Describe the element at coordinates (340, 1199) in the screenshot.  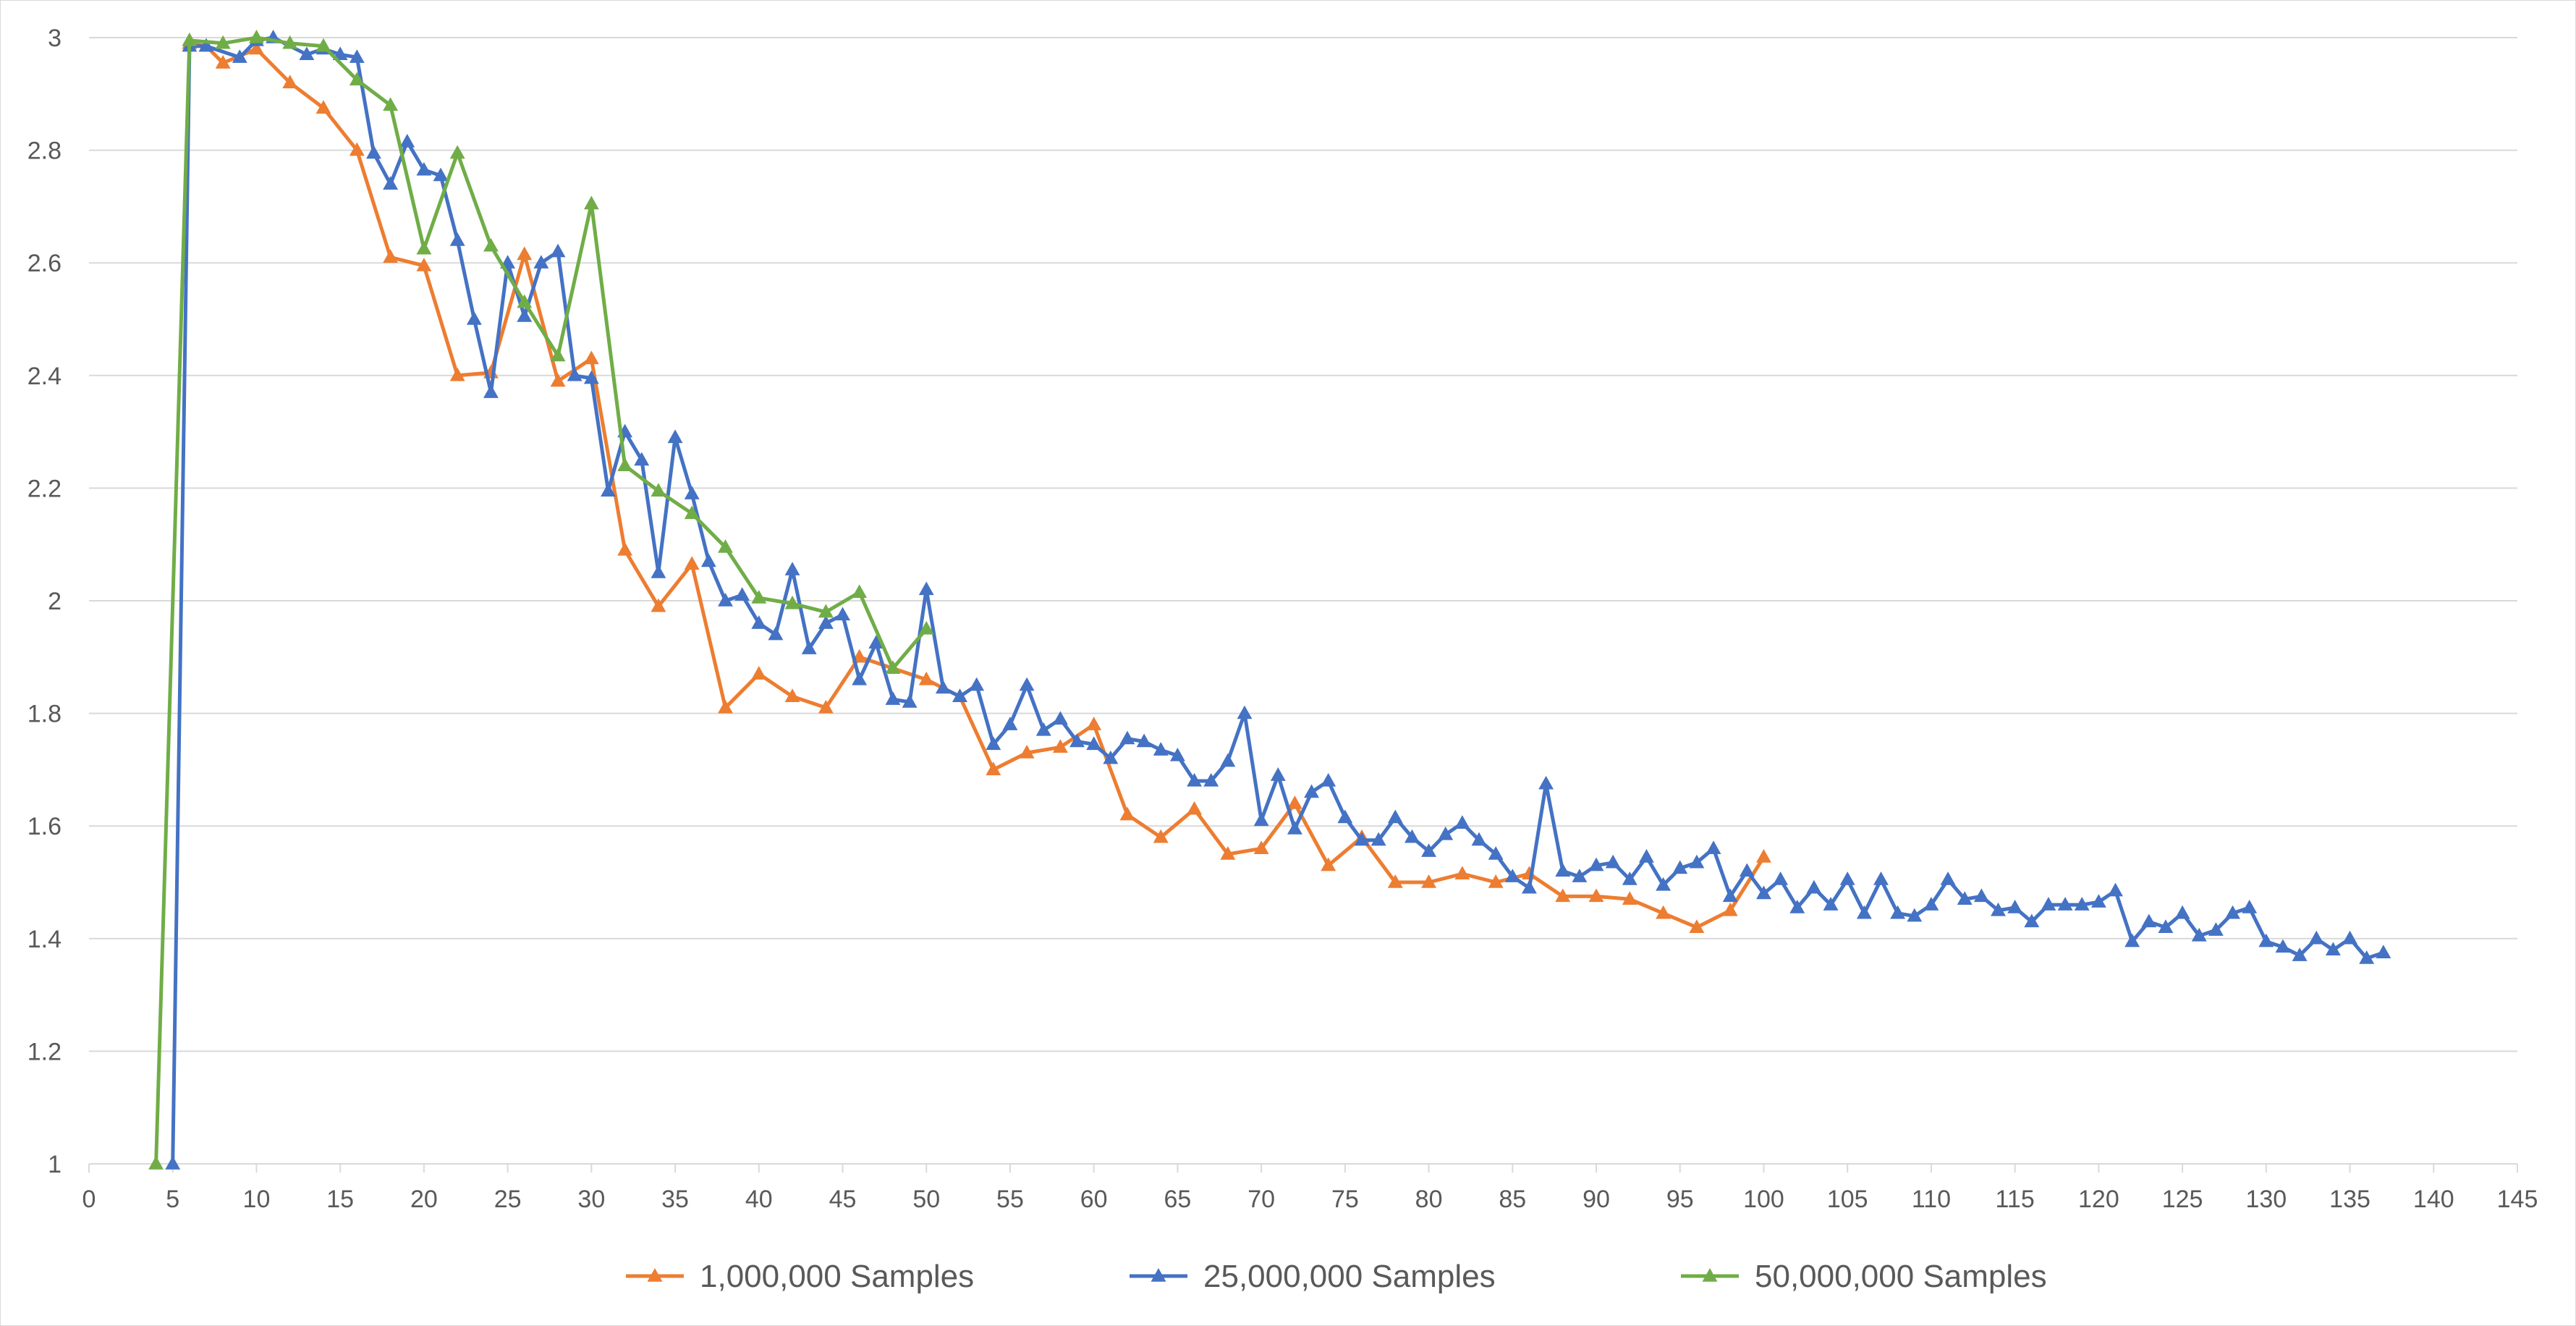
I see `x-tick-label: 15` at that location.